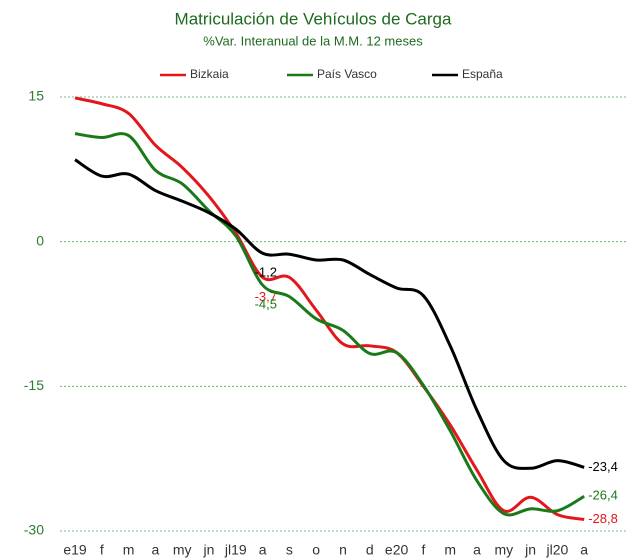 The width and height of the screenshot is (626, 559). Describe the element at coordinates (266, 304) in the screenshot. I see `value-label: -4,5` at that location.